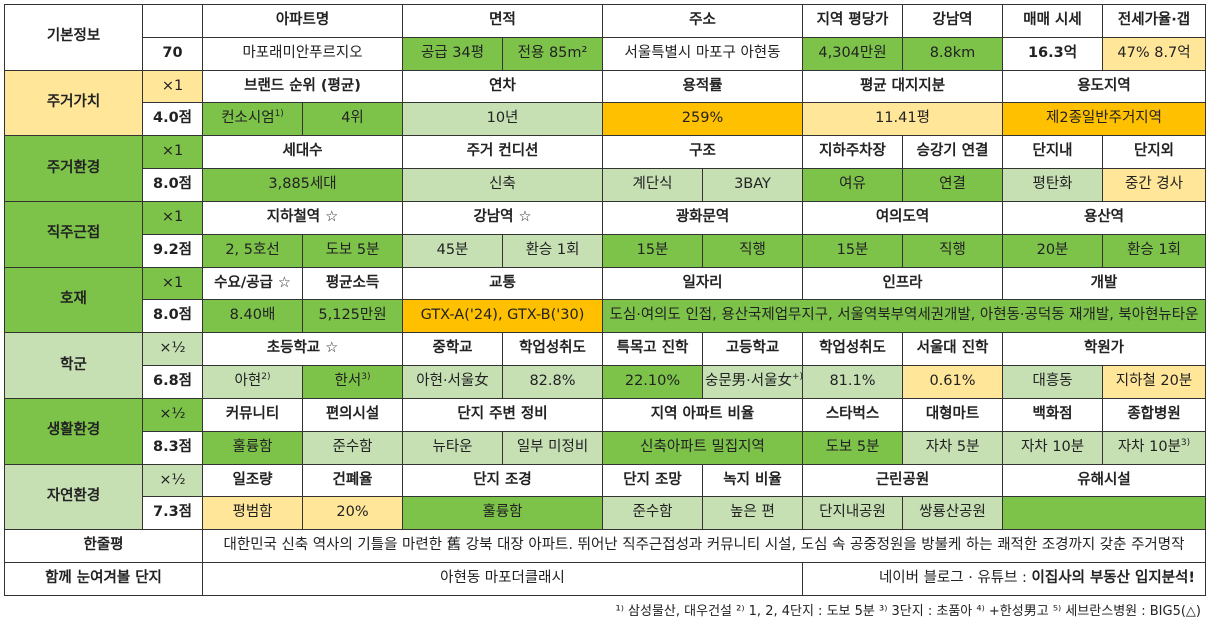 This screenshot has width=1207, height=623. I want to click on condition: 신축, so click(502, 185).